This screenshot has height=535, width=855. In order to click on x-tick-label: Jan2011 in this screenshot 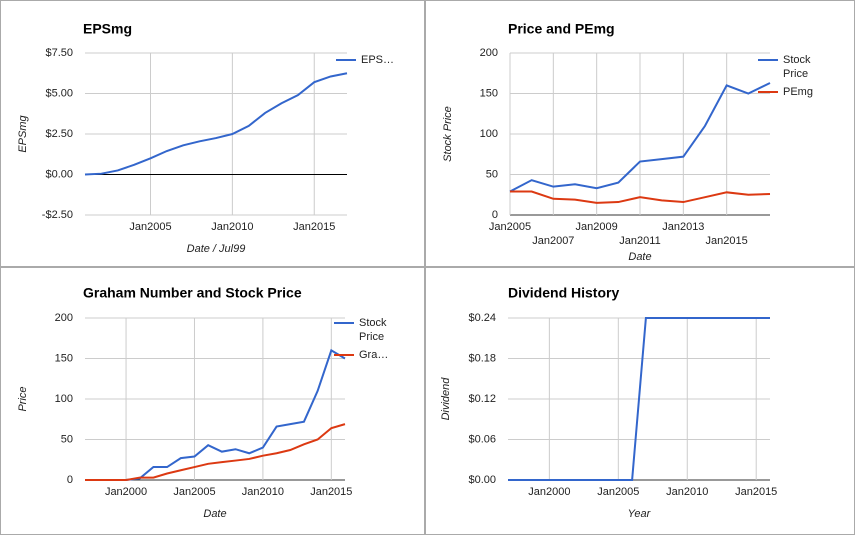, I will do `click(639, 241)`.